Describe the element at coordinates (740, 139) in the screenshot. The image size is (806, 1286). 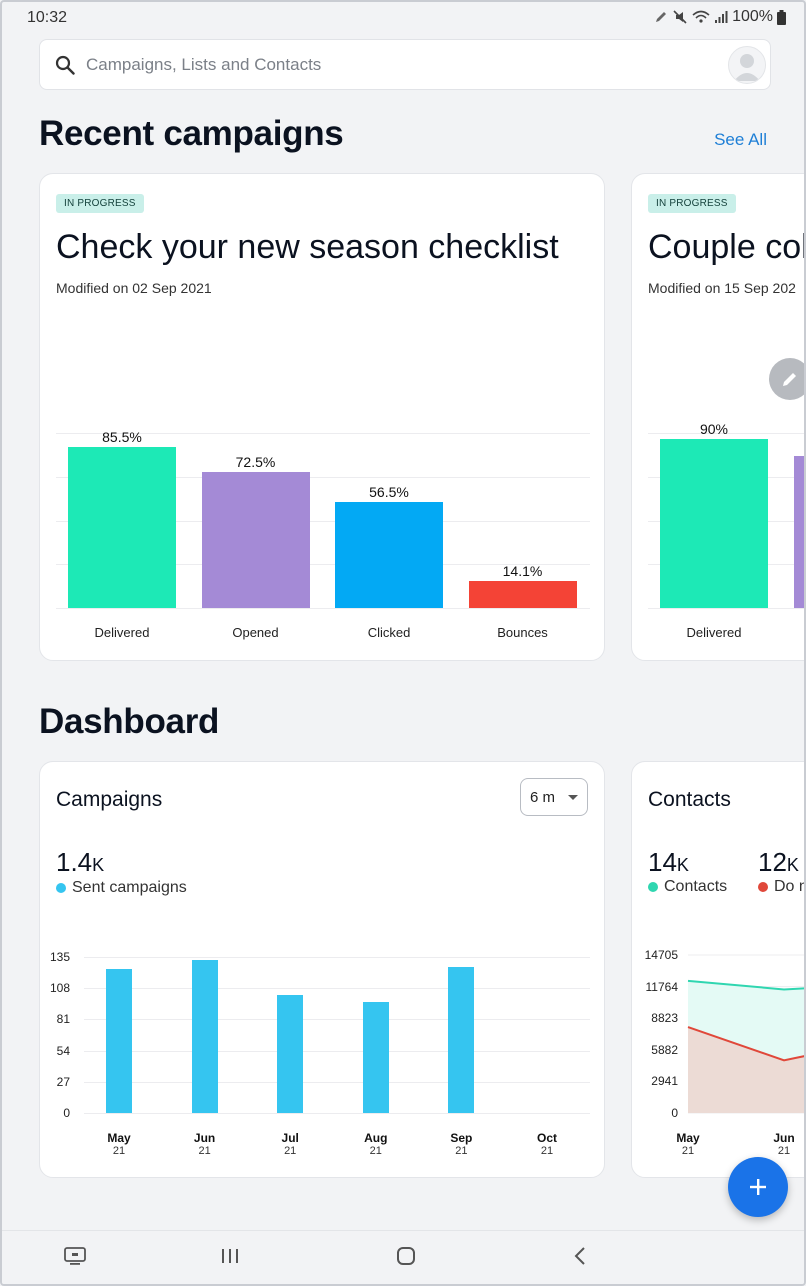
I see `see-all-link: See All` at that location.